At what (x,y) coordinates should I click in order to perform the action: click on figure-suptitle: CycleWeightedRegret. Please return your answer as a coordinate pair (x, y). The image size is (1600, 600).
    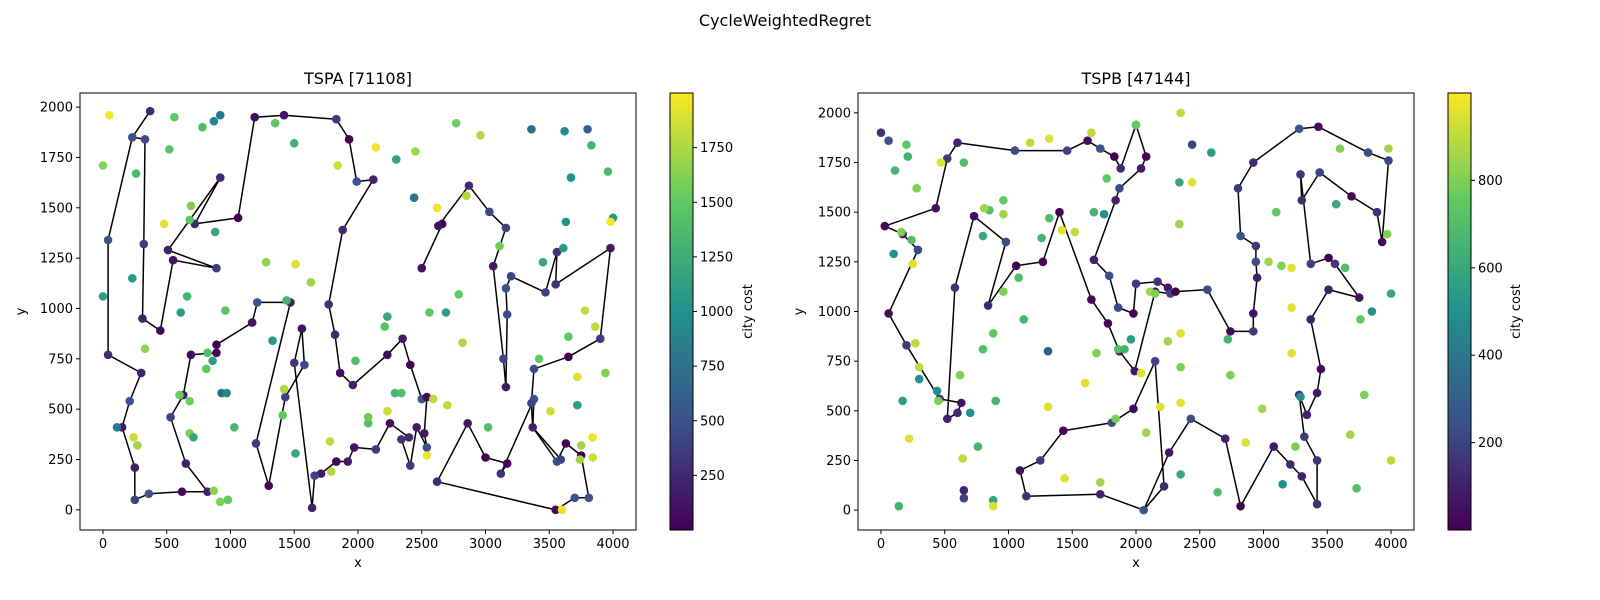
    Looking at the image, I should click on (785, 20).